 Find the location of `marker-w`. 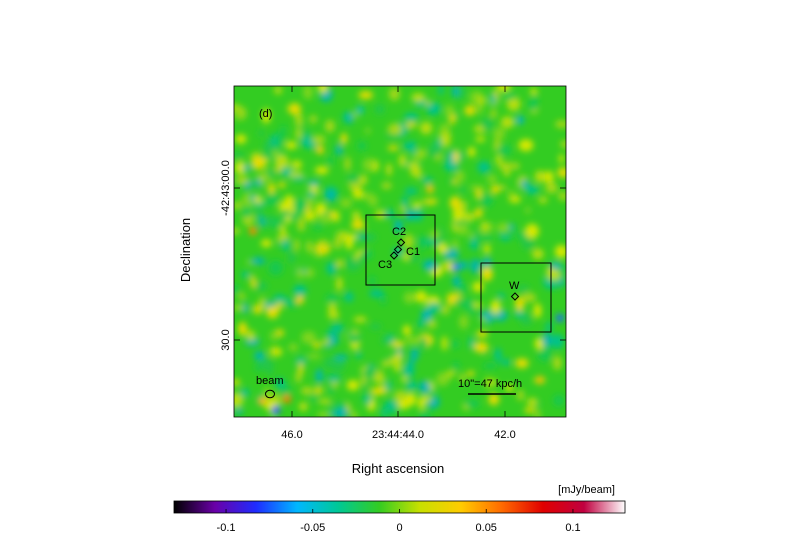

marker-w is located at coordinates (515, 296).